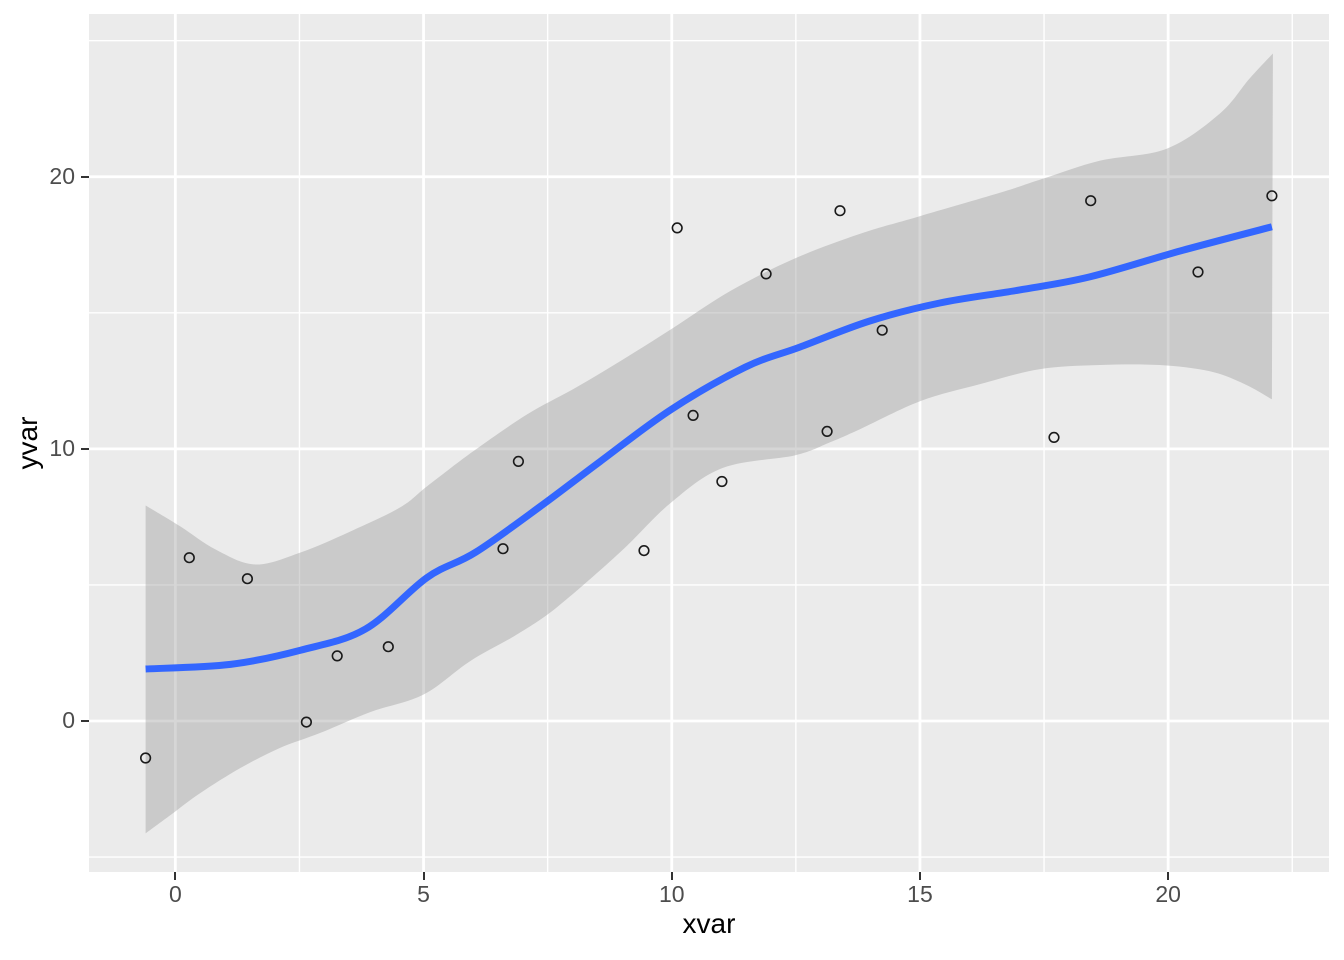 The height and width of the screenshot is (960, 1344). I want to click on y-tick-label: 0, so click(68, 719).